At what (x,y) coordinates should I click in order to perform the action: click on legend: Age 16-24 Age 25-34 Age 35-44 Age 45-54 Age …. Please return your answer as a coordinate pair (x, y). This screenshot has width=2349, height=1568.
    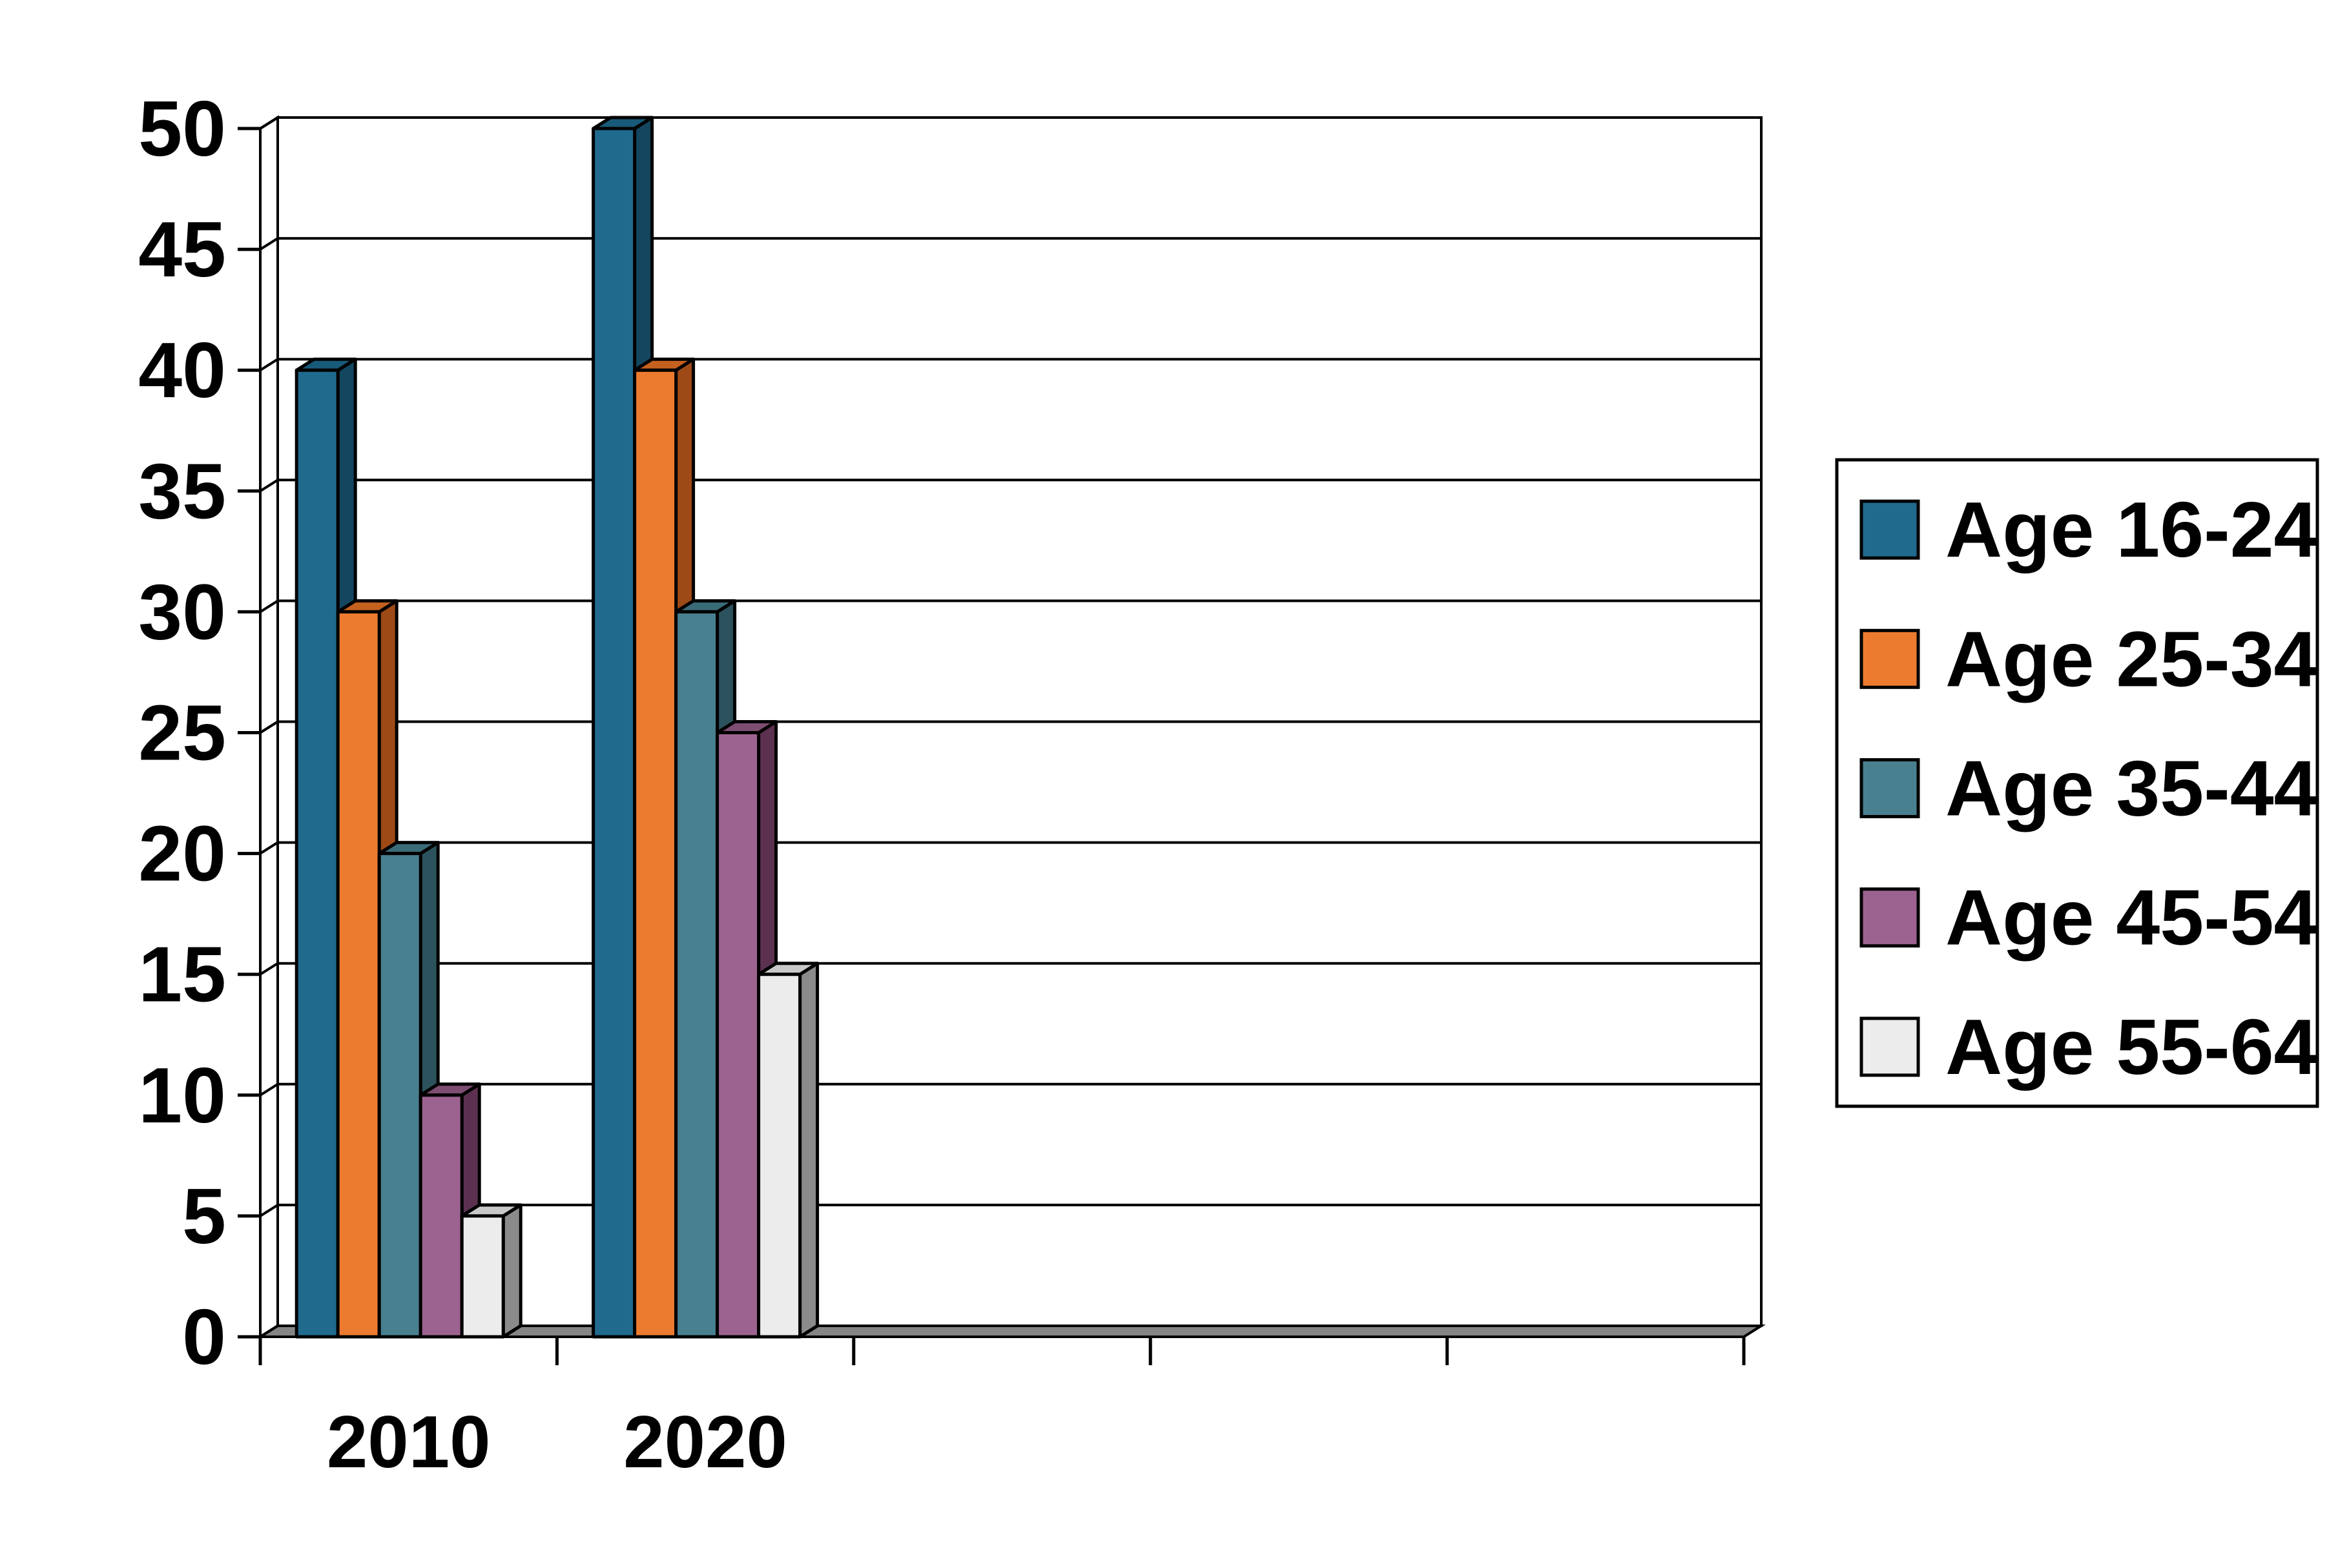
    Looking at the image, I should click on (2077, 783).